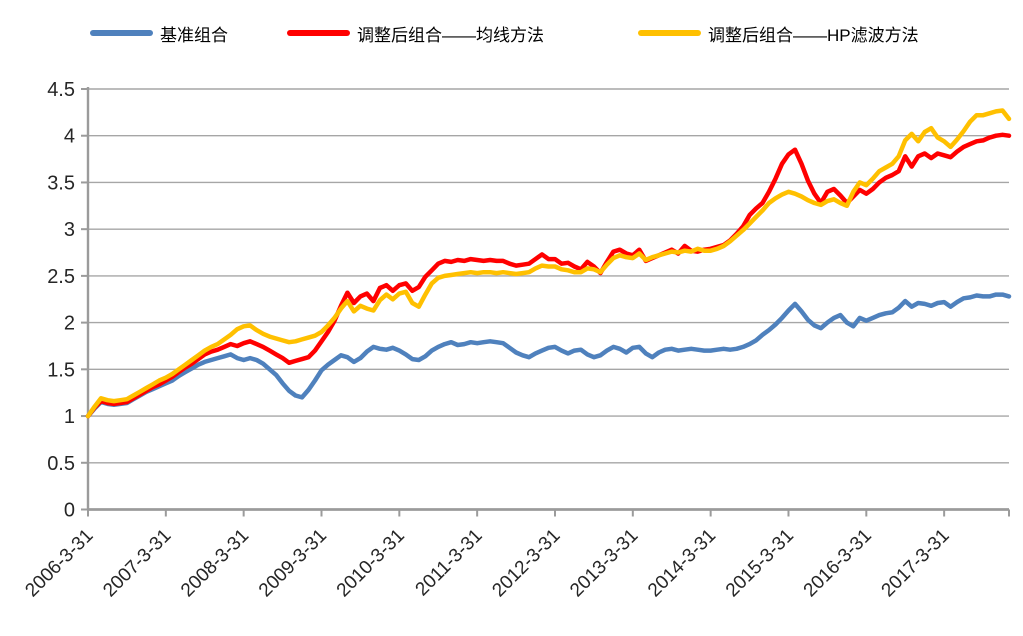 Image resolution: width=1023 pixels, height=636 pixels. Describe the element at coordinates (318, 33) in the screenshot. I see `legend-swatch-red-icon` at that location.